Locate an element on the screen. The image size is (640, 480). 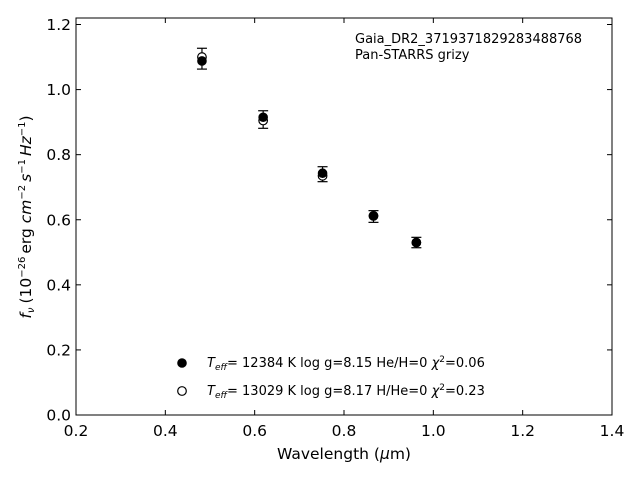
x-tick-label: 0.8 is located at coordinates (344, 431).